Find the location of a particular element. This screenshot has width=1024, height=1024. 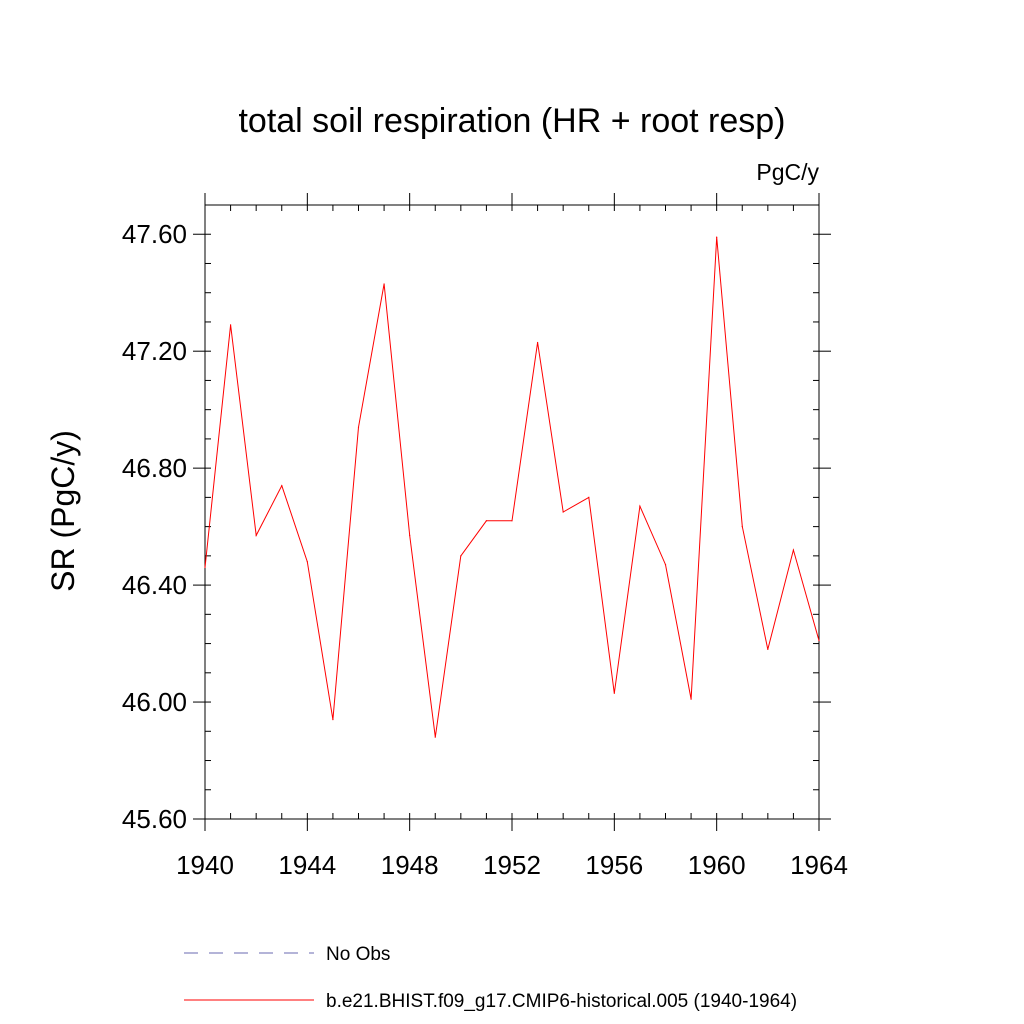

x-tick-label: 1952 is located at coordinates (512, 865).